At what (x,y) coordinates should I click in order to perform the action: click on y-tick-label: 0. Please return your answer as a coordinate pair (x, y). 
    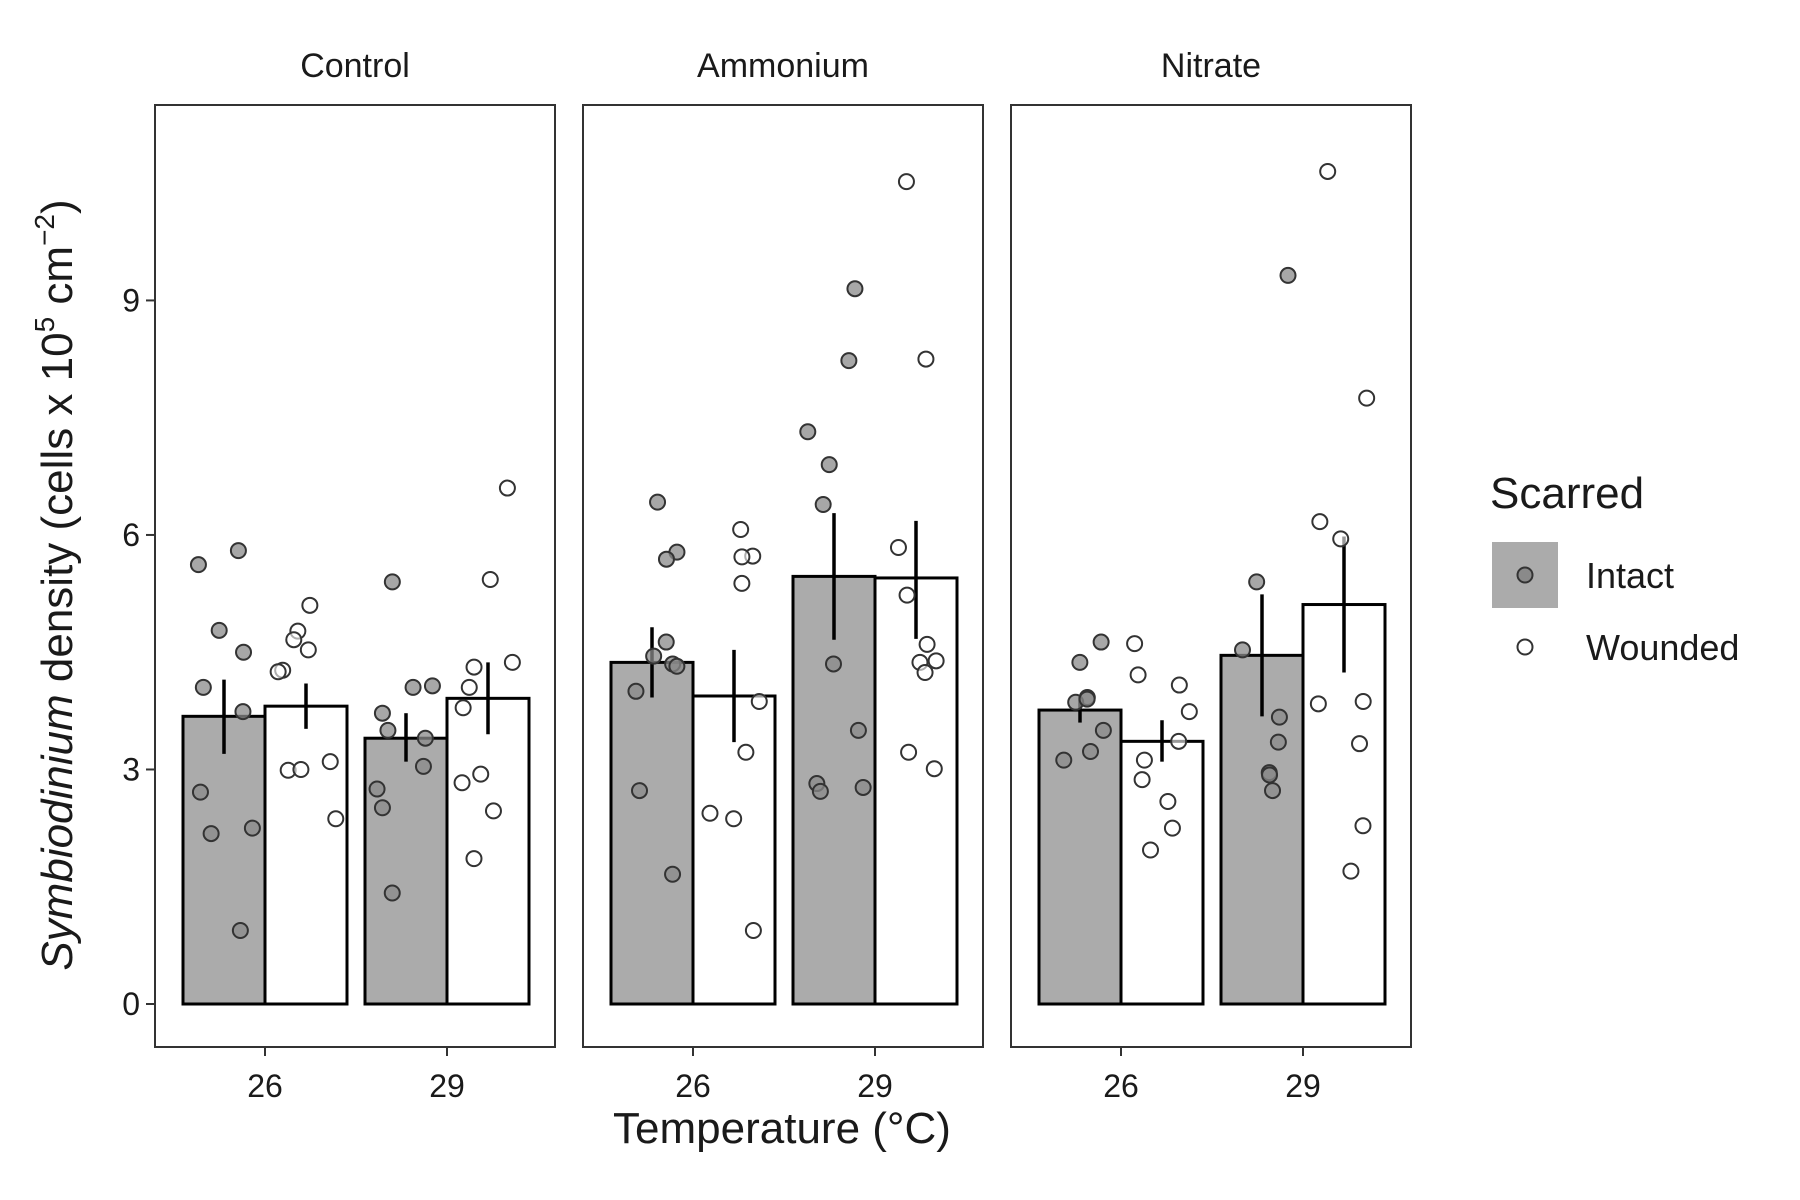
    Looking at the image, I should click on (131, 1004).